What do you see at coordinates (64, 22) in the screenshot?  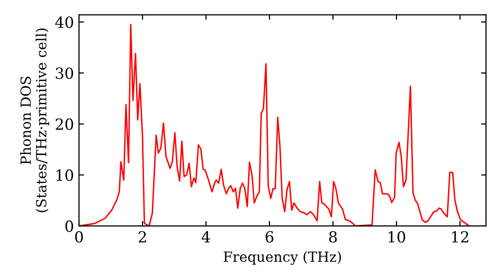 I see `y-tick-label: 40` at bounding box center [64, 22].